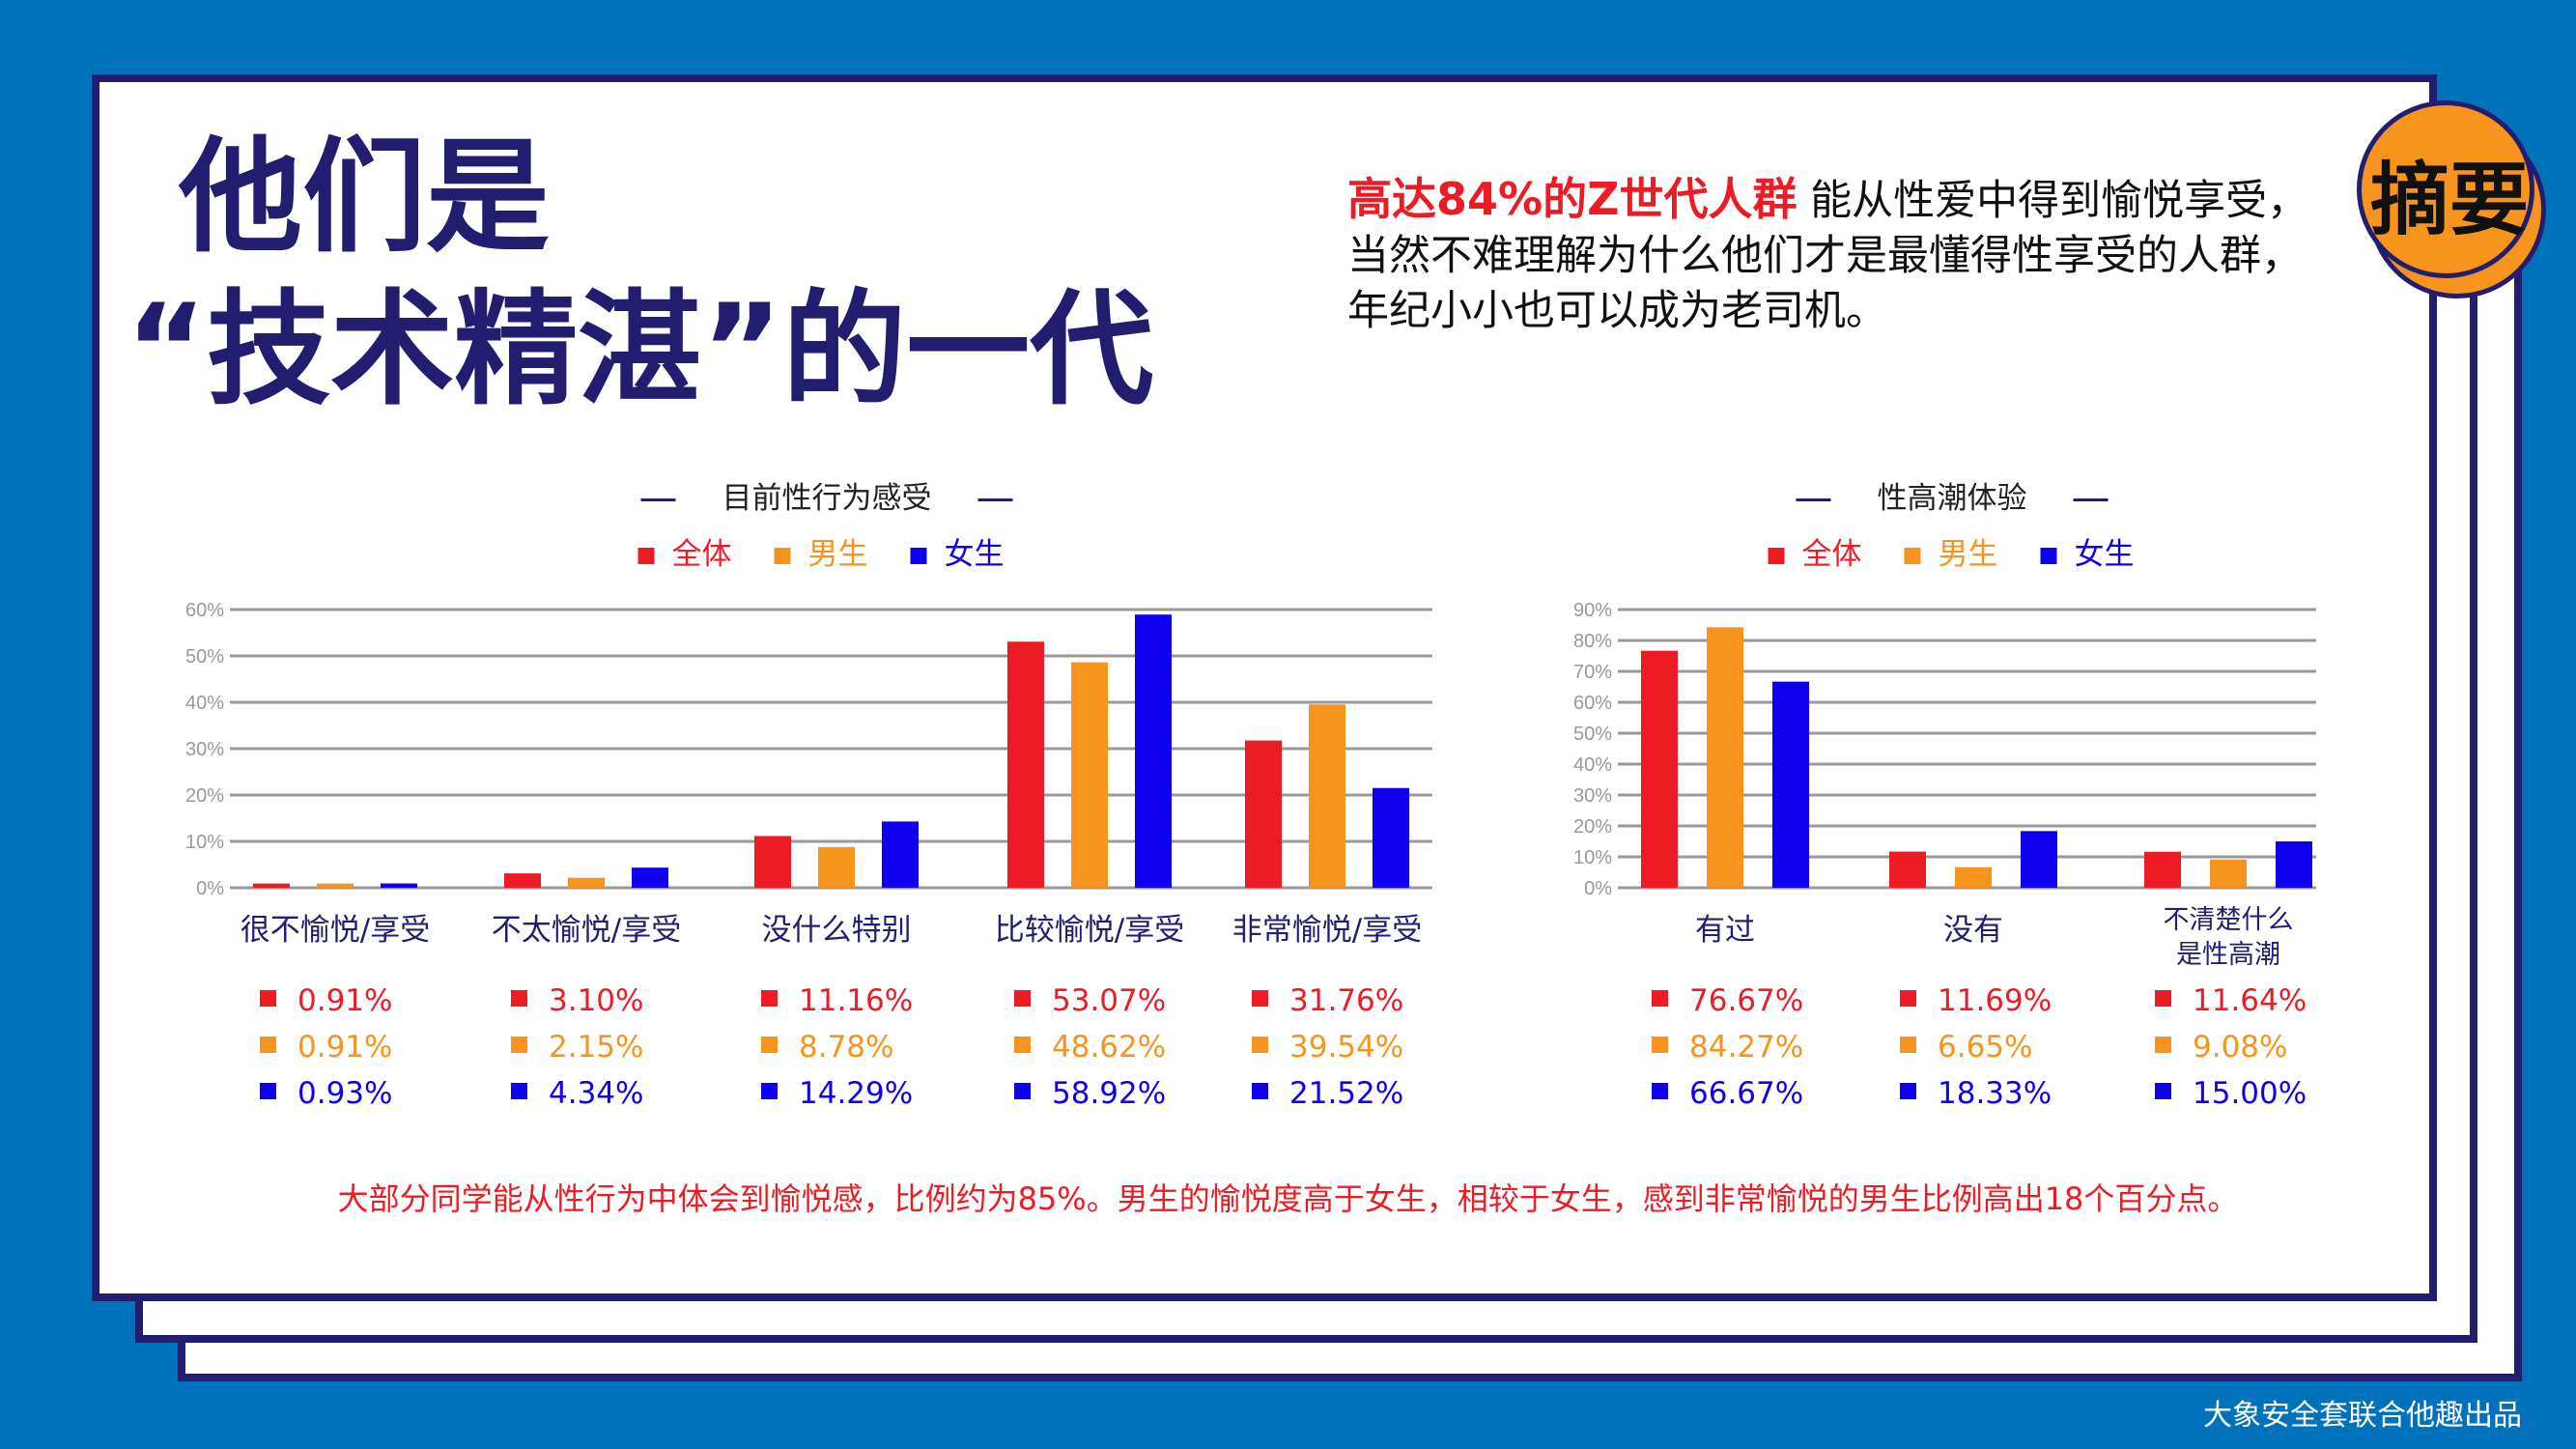 Image resolution: width=2576 pixels, height=1449 pixels. I want to click on value-label: 3.10%, so click(577, 1001).